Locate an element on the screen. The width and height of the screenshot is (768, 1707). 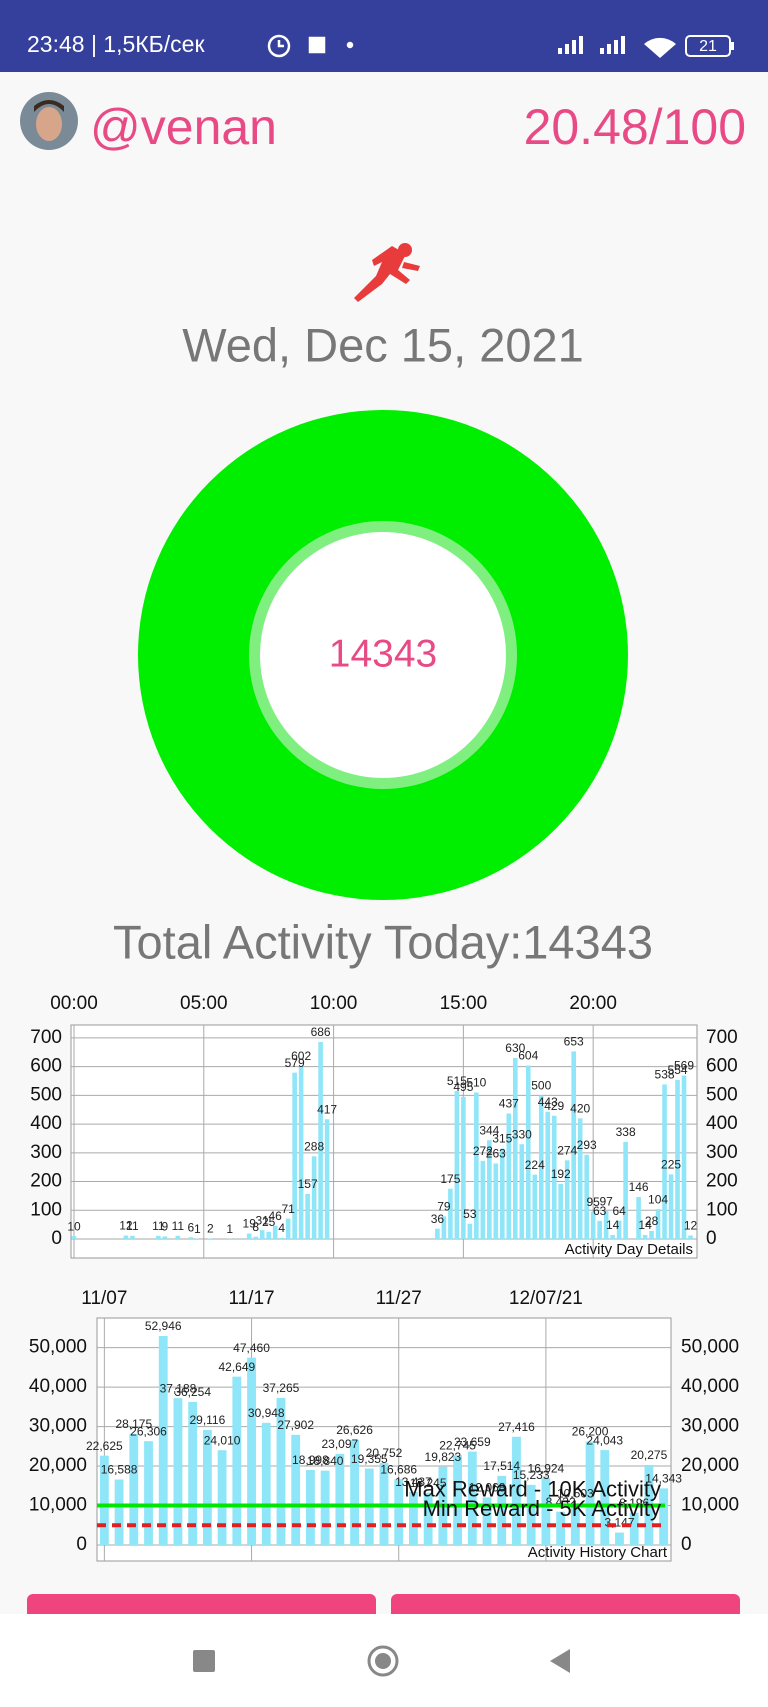
battery is located at coordinates (708, 46).